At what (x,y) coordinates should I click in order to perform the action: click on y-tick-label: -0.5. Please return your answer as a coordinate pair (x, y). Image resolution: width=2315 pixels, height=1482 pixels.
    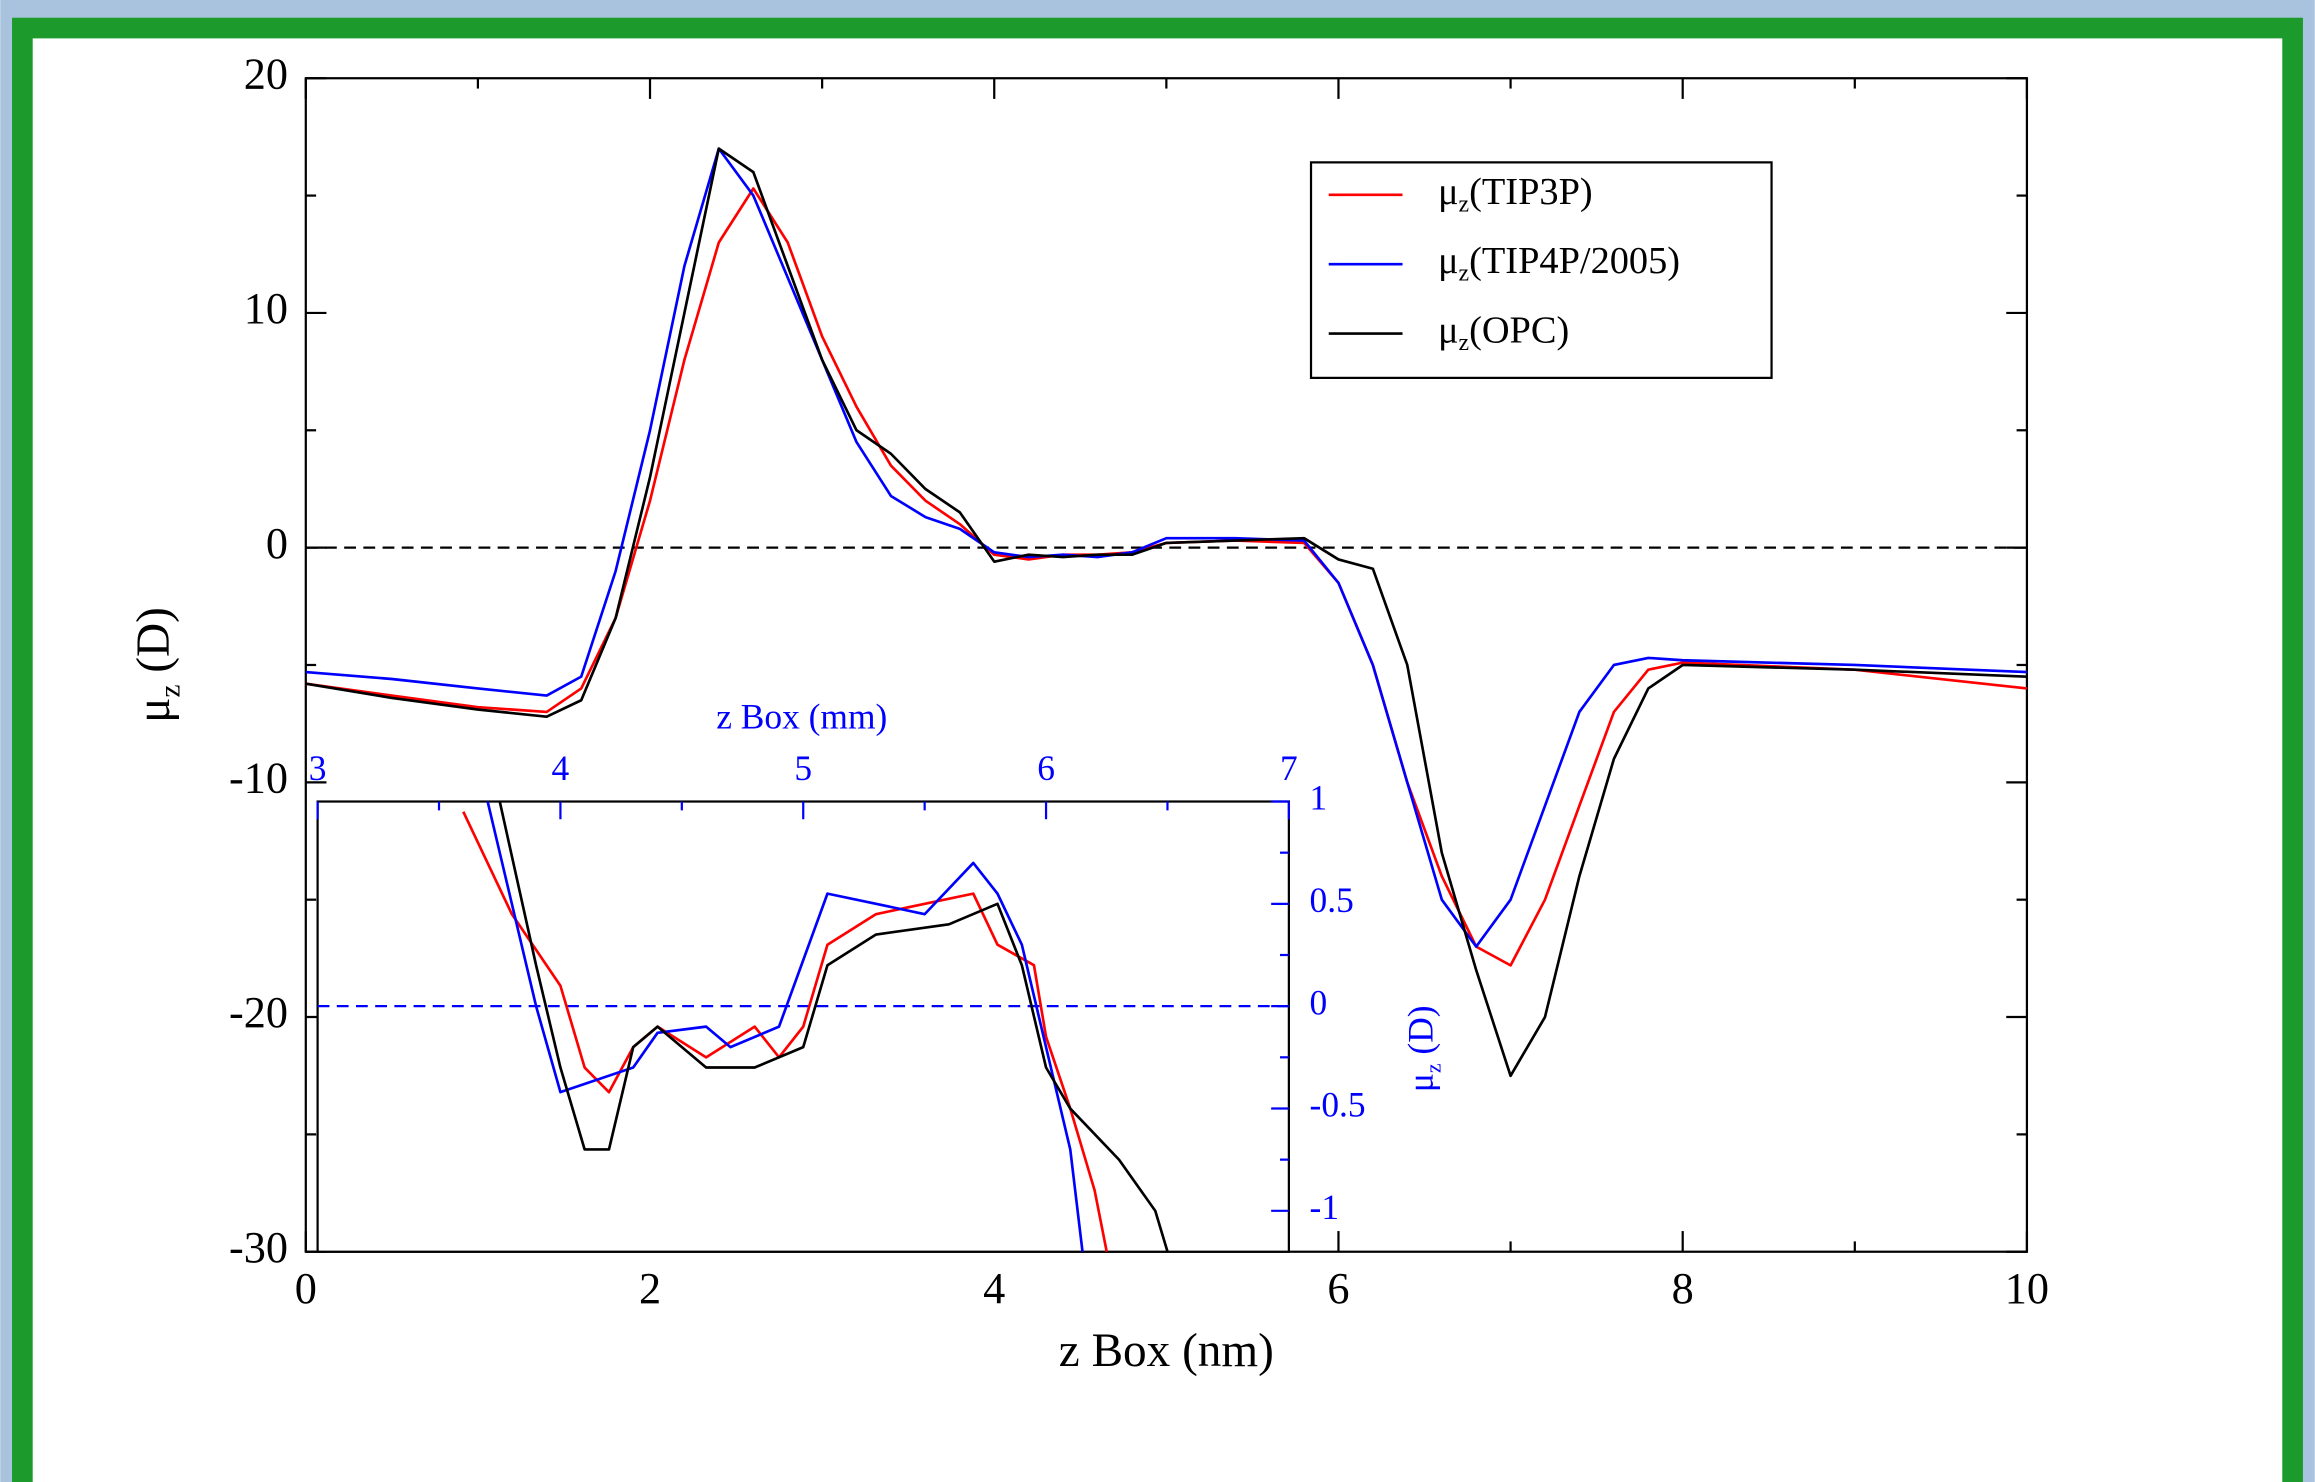
    Looking at the image, I should click on (1338, 1105).